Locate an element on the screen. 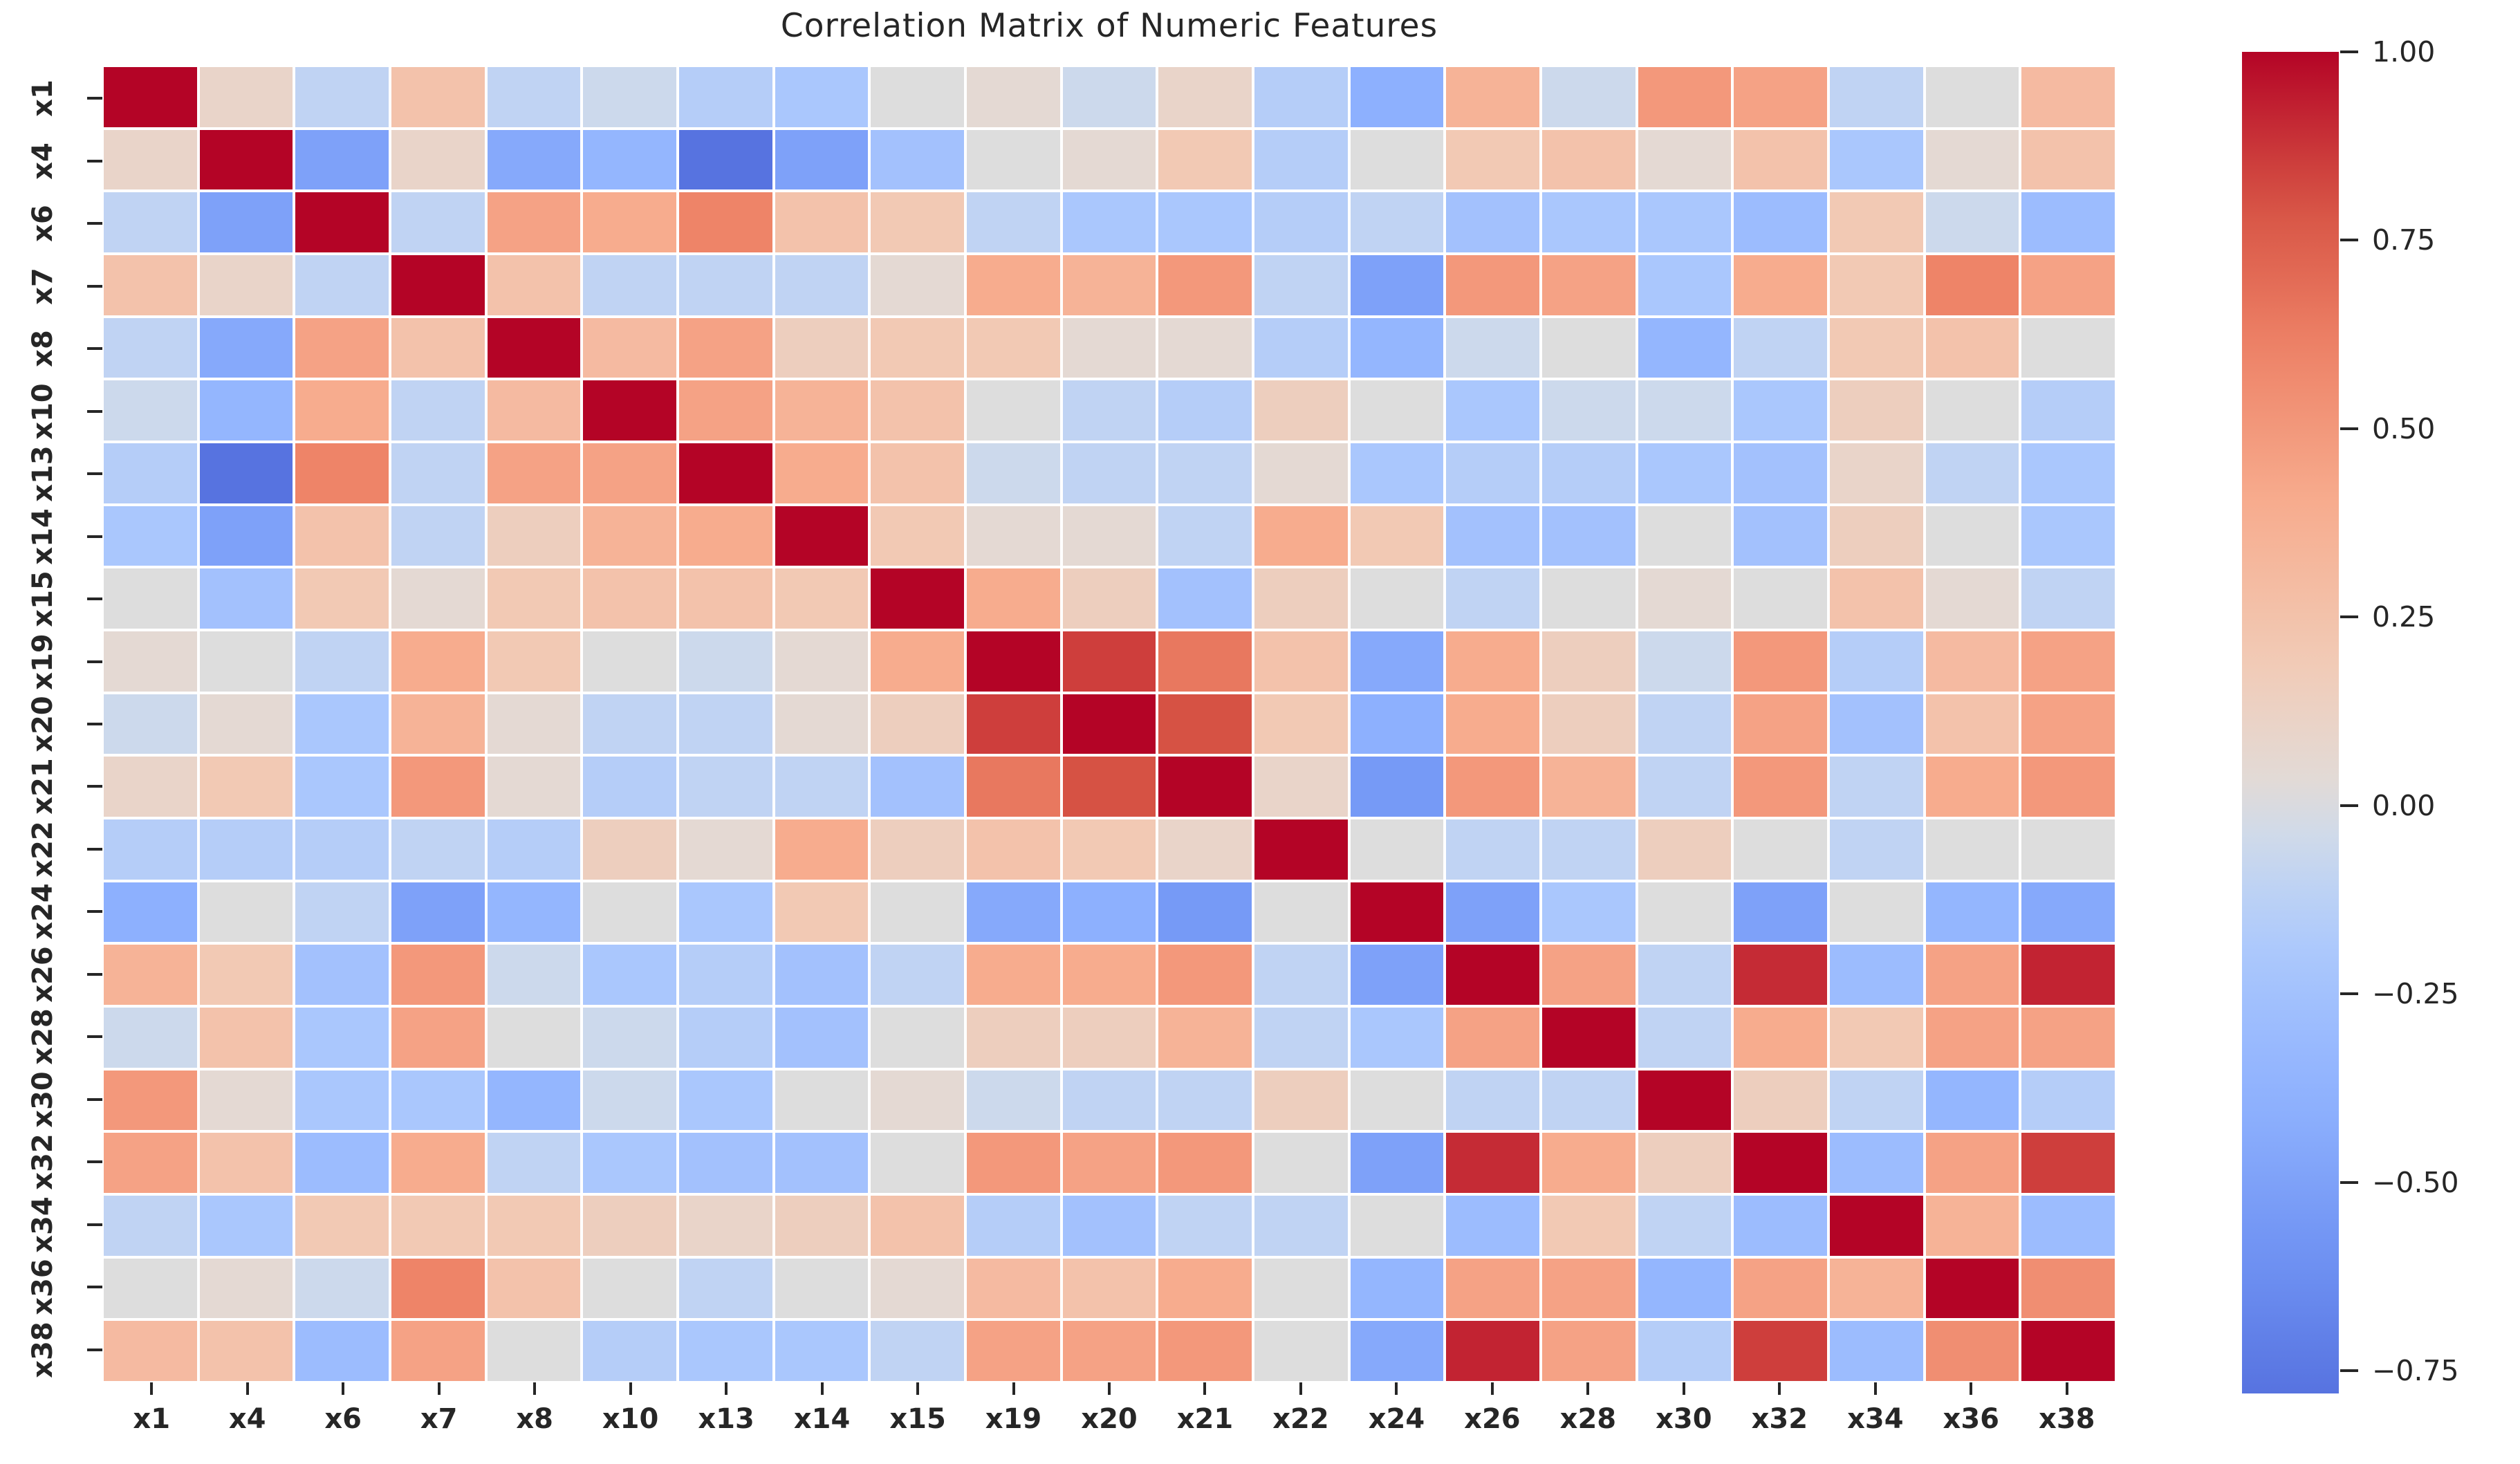  y-tick-label: x22 is located at coordinates (43, 849).